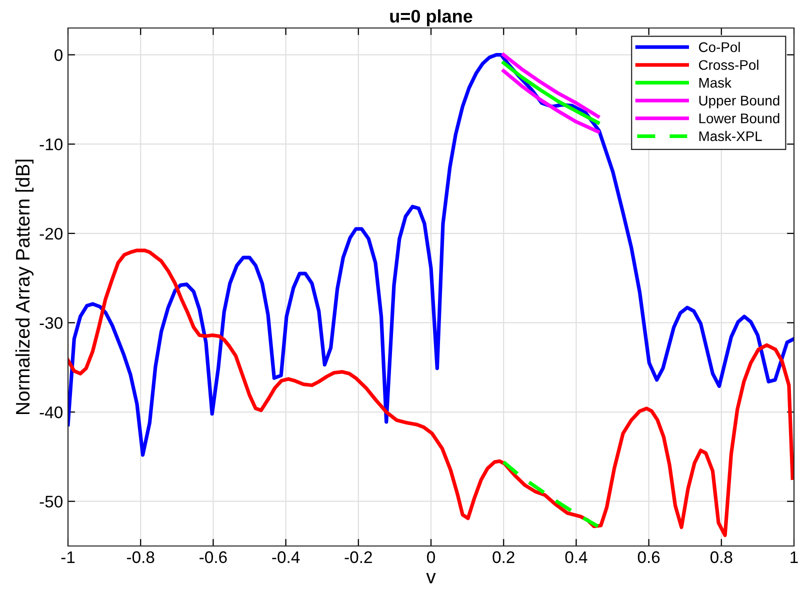 This screenshot has width=806, height=598. I want to click on x-tick-label: 0.8, so click(721, 557).